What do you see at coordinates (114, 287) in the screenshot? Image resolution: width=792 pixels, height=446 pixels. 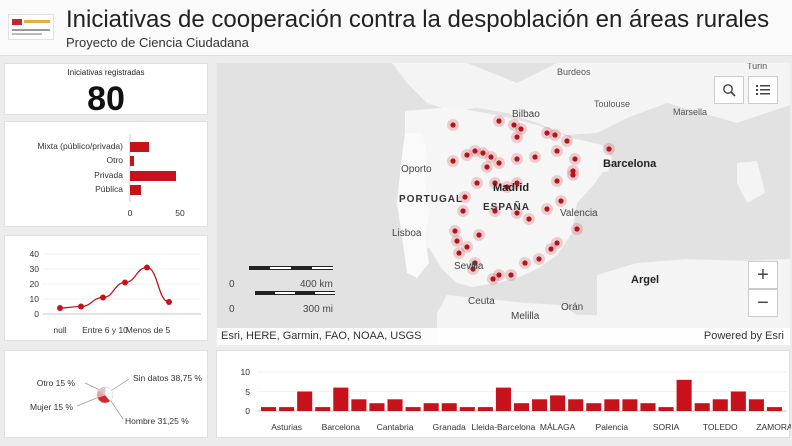 I see `line-series` at bounding box center [114, 287].